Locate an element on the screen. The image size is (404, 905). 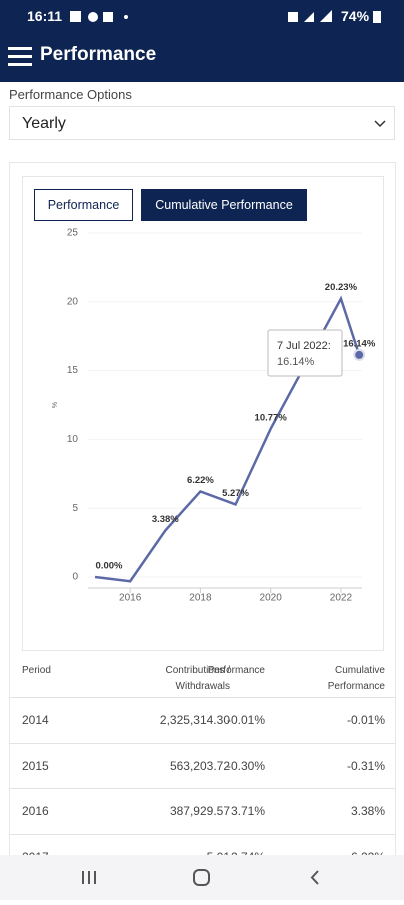
battery-icon is located at coordinates (377, 17).